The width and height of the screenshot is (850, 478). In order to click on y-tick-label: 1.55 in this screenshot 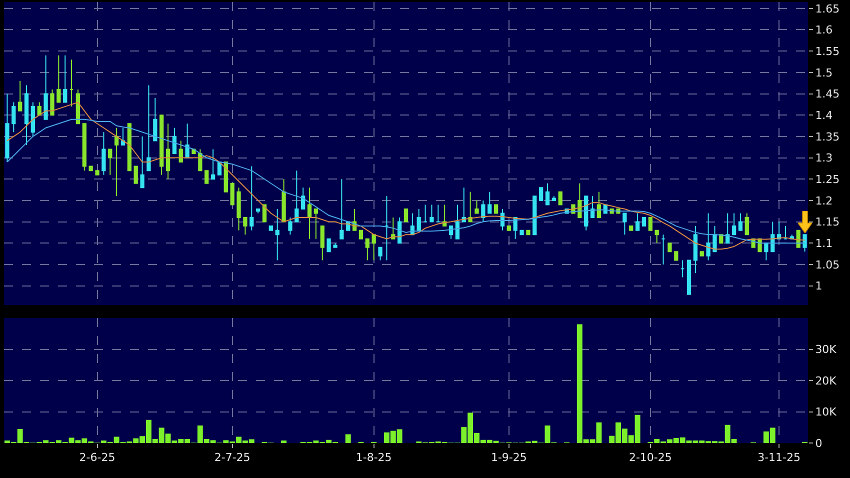, I will do `click(827, 51)`.